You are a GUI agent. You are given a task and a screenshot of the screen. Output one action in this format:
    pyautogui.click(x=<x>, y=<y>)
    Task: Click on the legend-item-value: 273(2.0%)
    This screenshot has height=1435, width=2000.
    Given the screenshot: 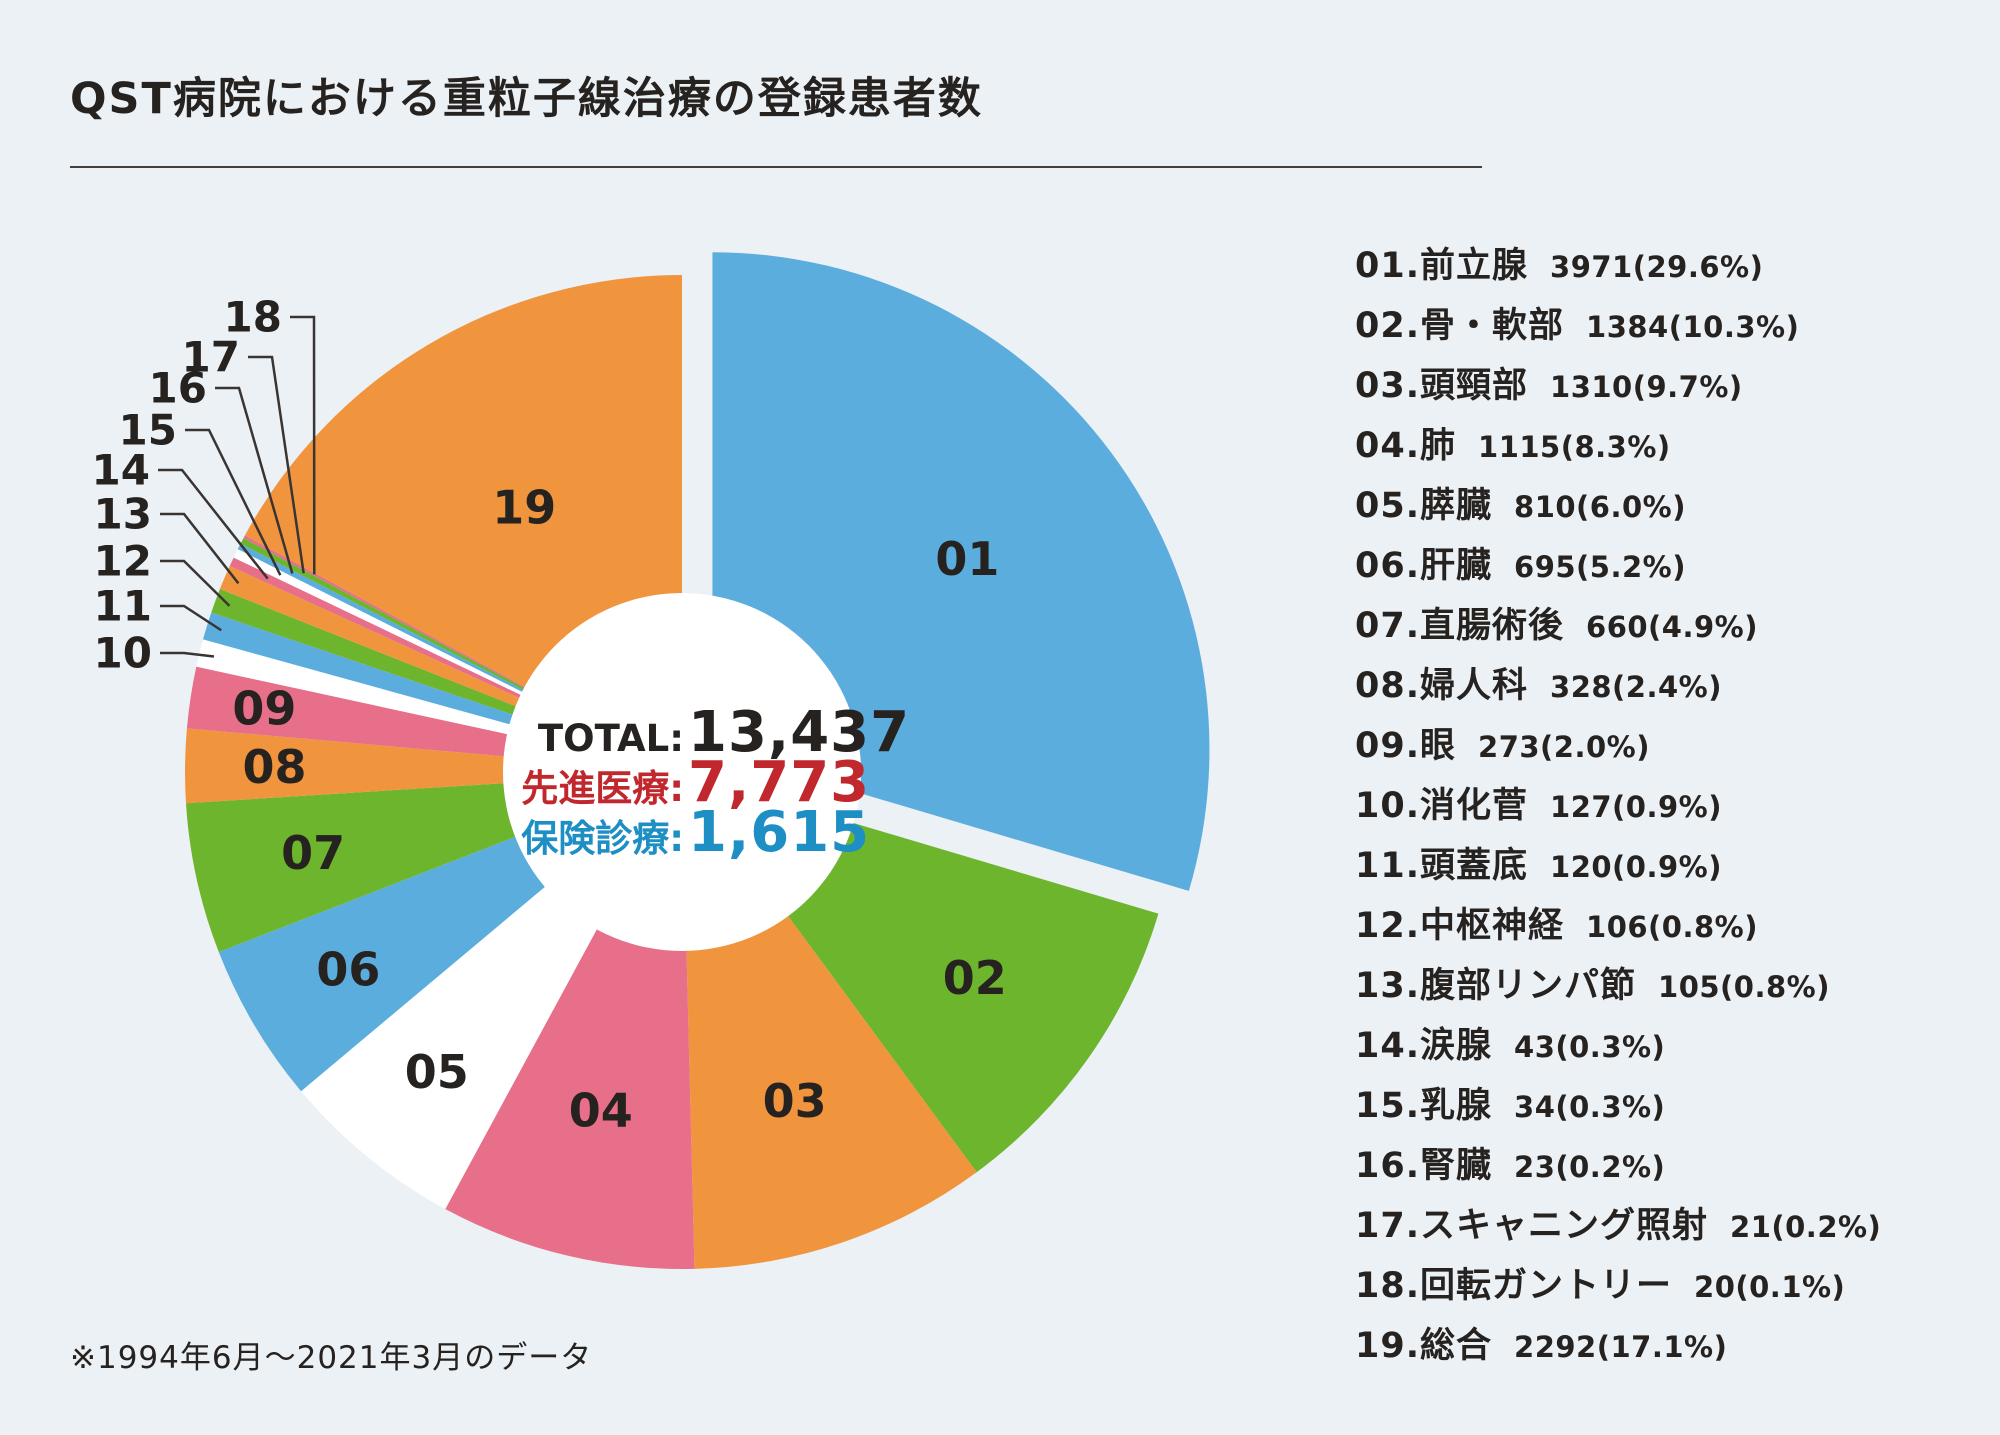 What is the action you would take?
    pyautogui.click(x=1564, y=747)
    